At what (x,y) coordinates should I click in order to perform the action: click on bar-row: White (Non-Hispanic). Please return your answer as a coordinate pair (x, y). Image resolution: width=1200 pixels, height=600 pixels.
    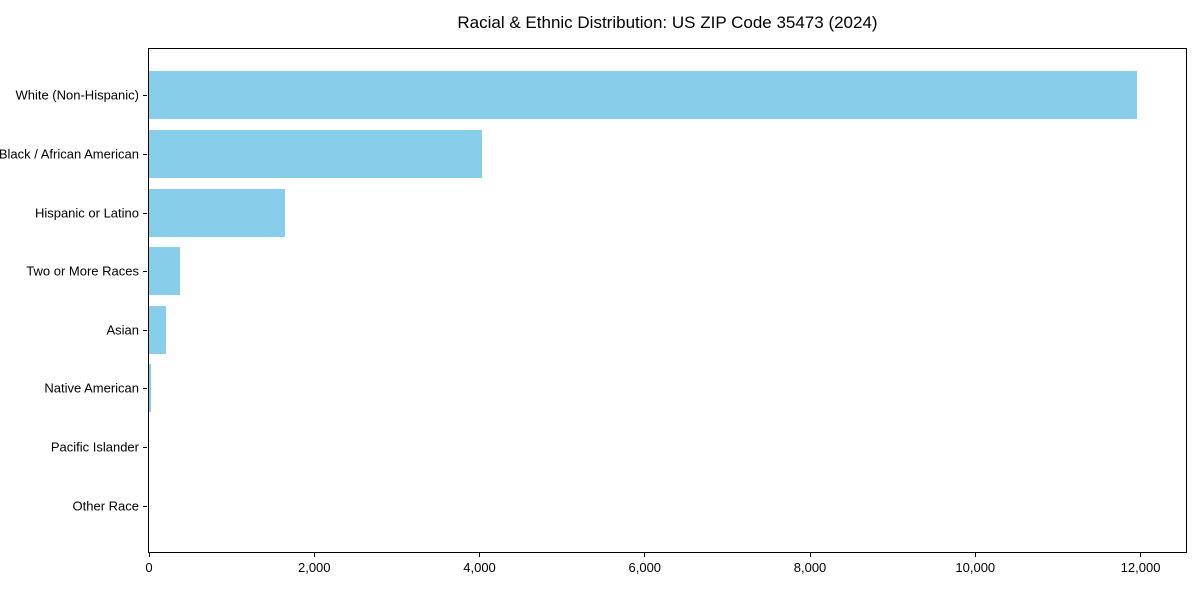
    Looking at the image, I should click on (600, 95).